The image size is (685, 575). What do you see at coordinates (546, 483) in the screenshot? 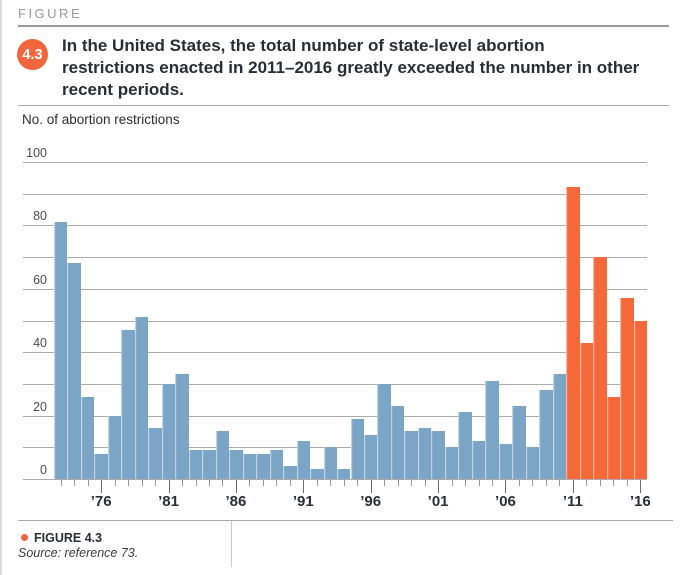
I see `x-tick-2009` at bounding box center [546, 483].